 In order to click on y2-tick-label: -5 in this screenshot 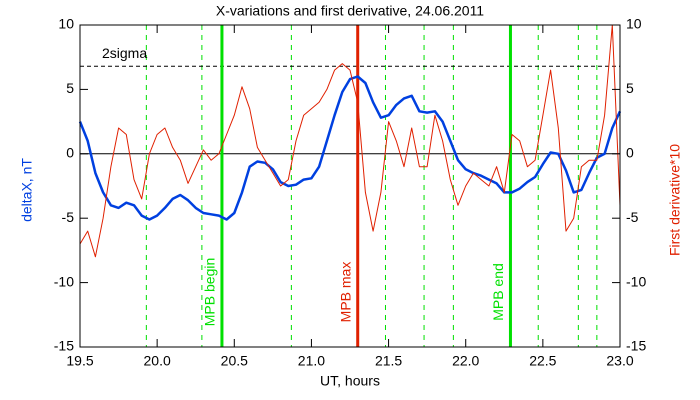, I will do `click(632, 217)`.